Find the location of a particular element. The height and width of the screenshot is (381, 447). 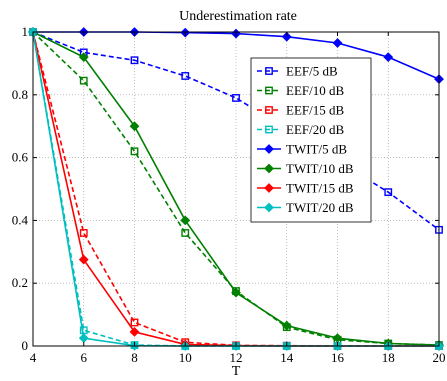

y-tick-label: 0.8 is located at coordinates (20, 94).